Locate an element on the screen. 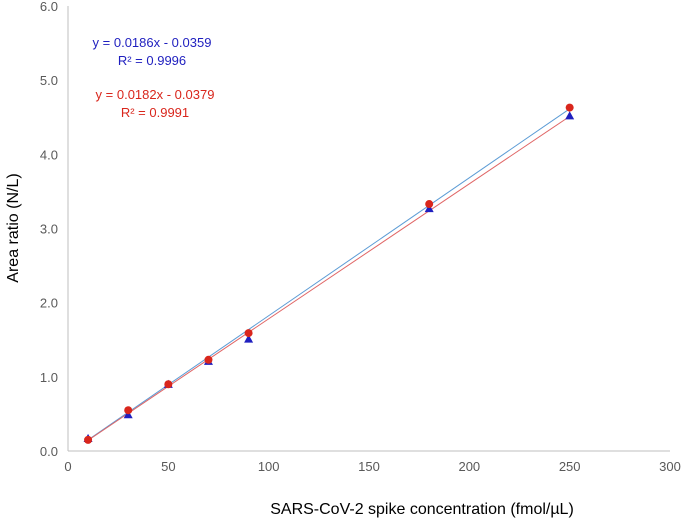 The image size is (686, 520). y-tick-label: 2.0 is located at coordinates (49, 303).